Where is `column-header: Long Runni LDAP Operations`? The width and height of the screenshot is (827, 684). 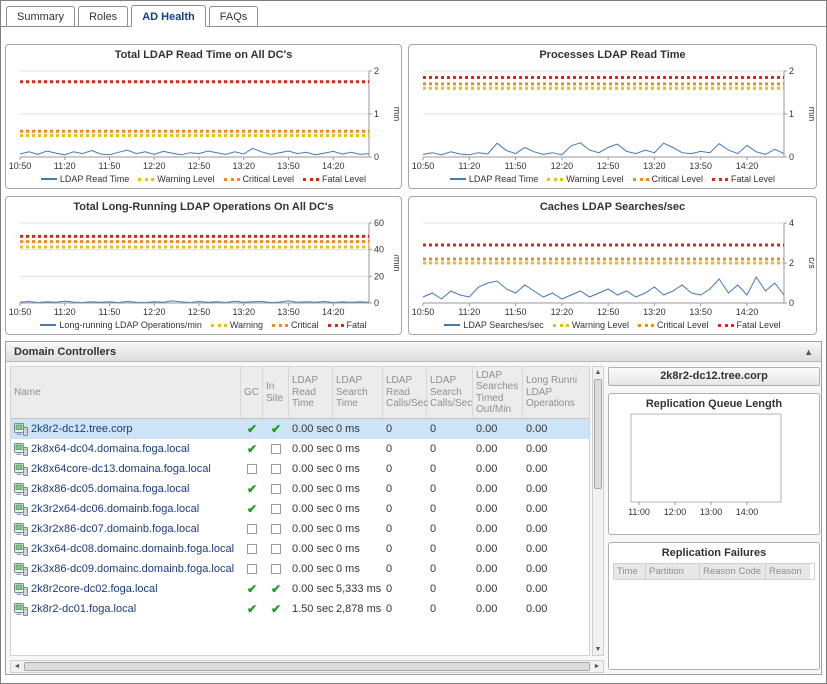
column-header: Long Runni LDAP Operations is located at coordinates (556, 392).